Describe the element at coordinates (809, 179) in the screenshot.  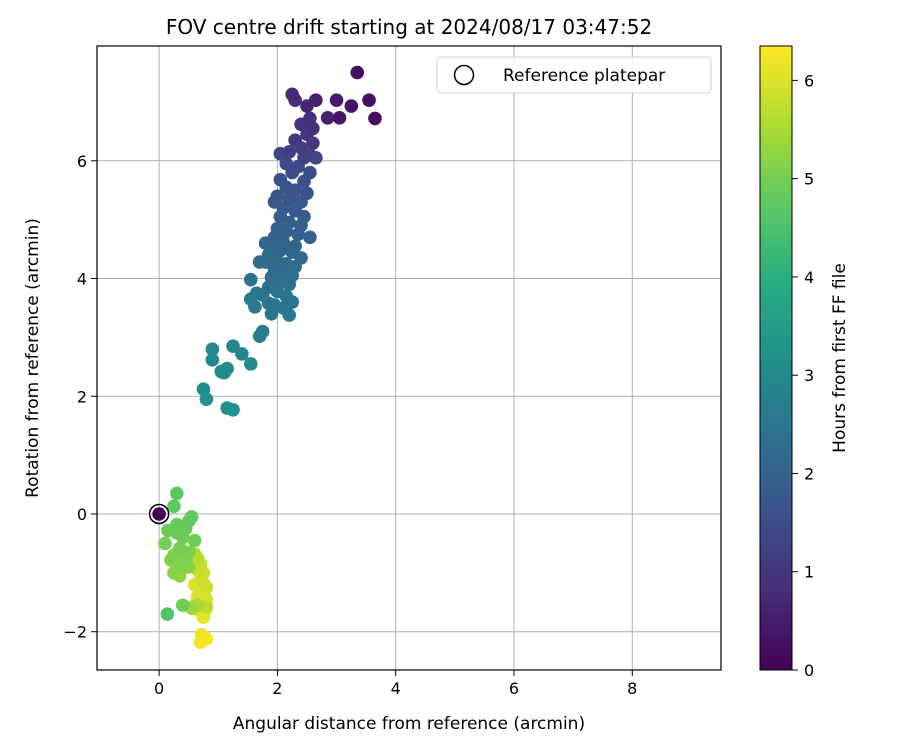
I see `colorbar-tick-label: 5` at that location.